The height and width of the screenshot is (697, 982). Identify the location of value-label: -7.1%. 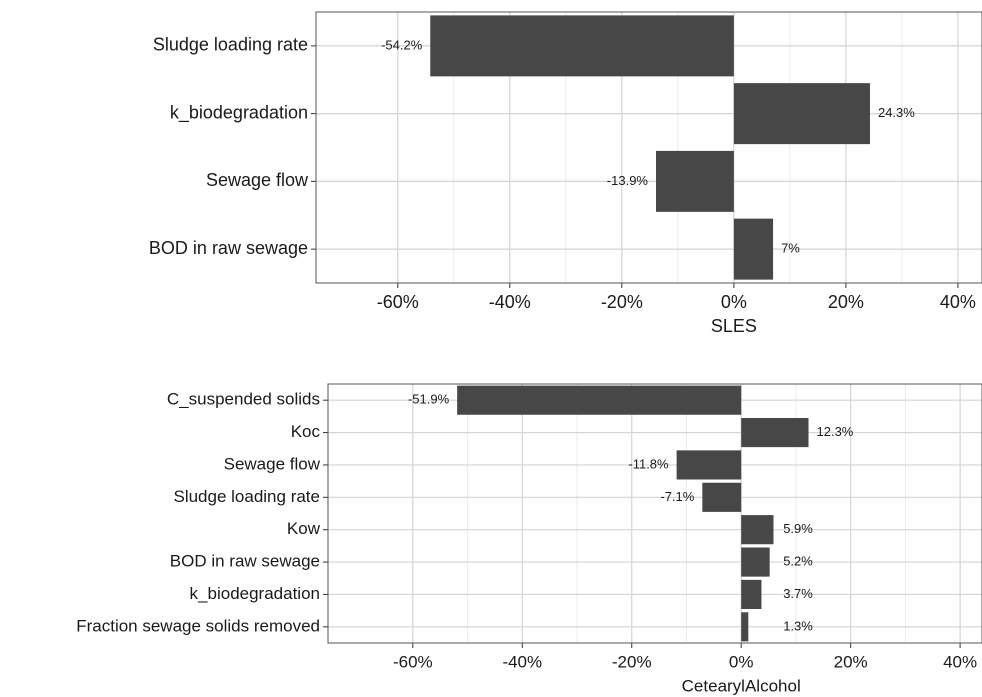
(677, 496).